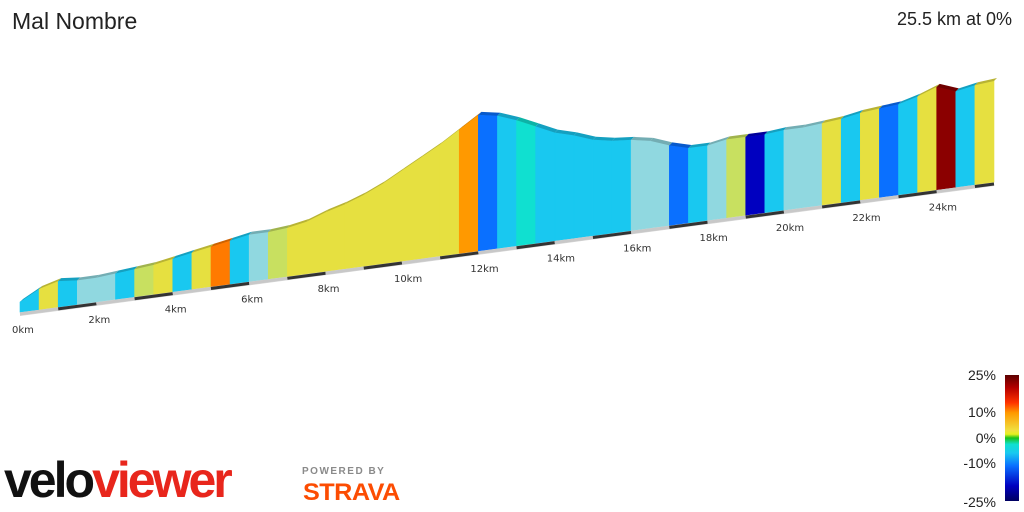 The image size is (1024, 512). I want to click on logo-viewer-text: viewer, so click(162, 480).